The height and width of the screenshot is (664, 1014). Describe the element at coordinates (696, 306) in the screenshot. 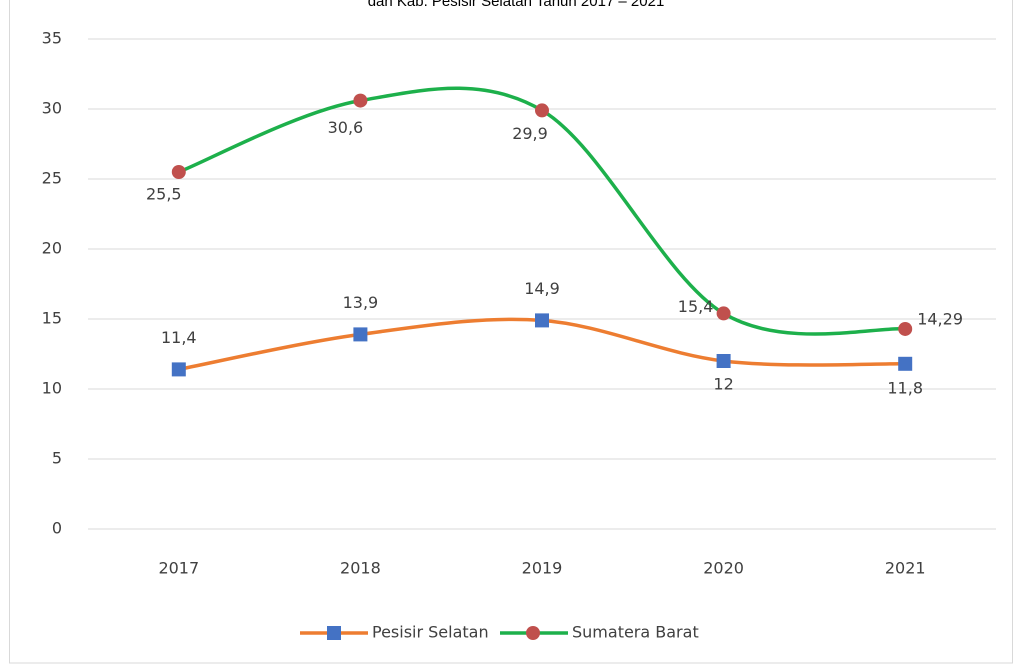

I see `data-label: 15,4` at that location.